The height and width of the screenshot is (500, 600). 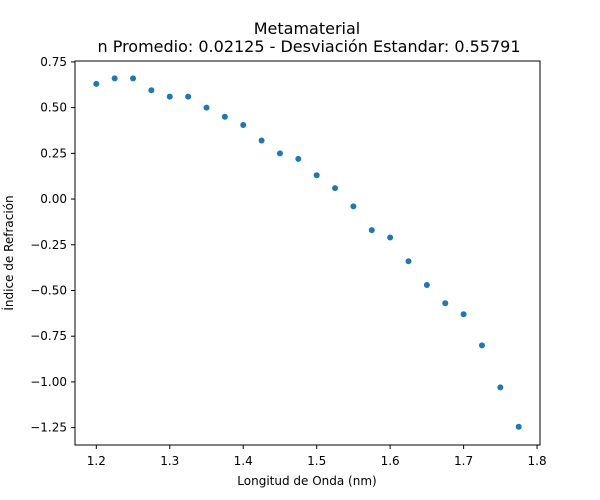 What do you see at coordinates (316, 461) in the screenshot?
I see `x-tick-label: 1.5` at bounding box center [316, 461].